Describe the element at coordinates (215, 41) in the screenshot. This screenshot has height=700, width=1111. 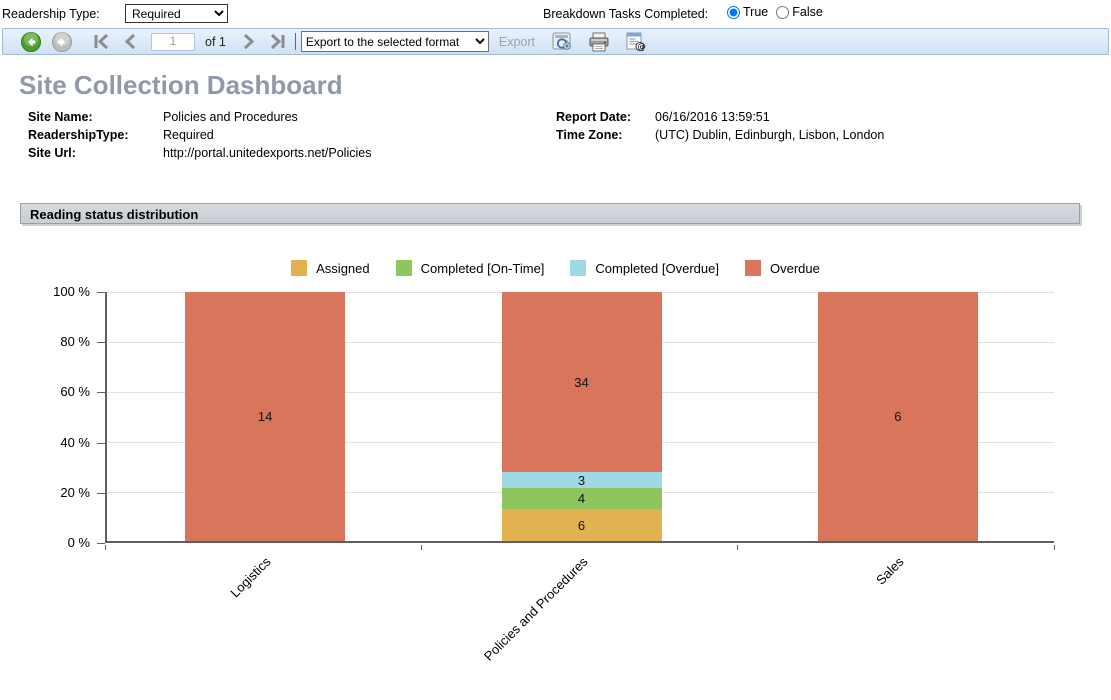
I see `page-count-label: of 1` at that location.